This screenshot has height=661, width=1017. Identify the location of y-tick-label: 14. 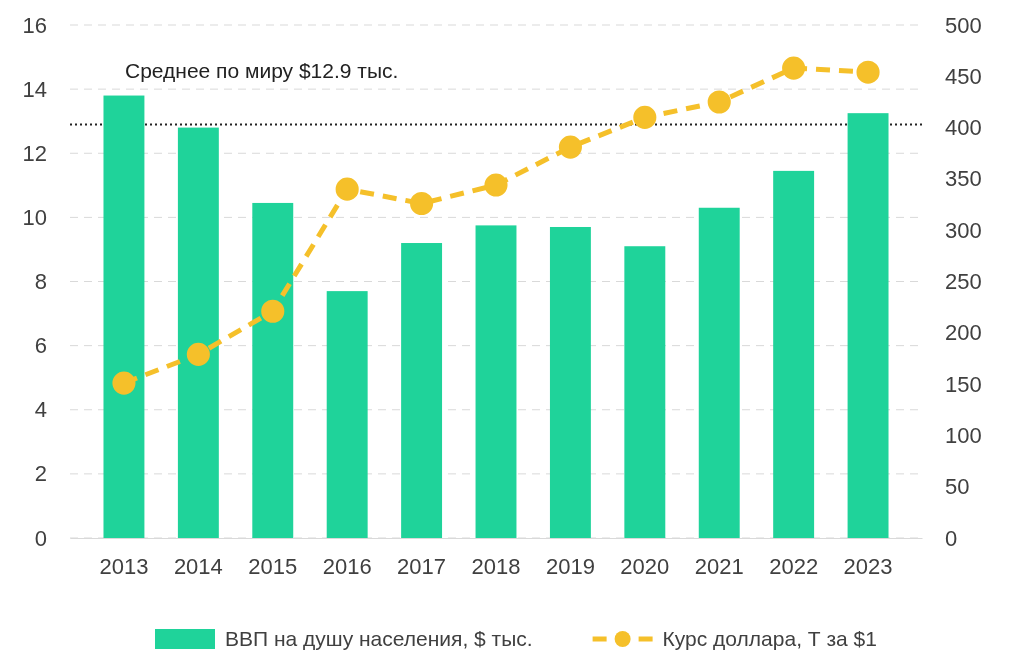
(34, 89).